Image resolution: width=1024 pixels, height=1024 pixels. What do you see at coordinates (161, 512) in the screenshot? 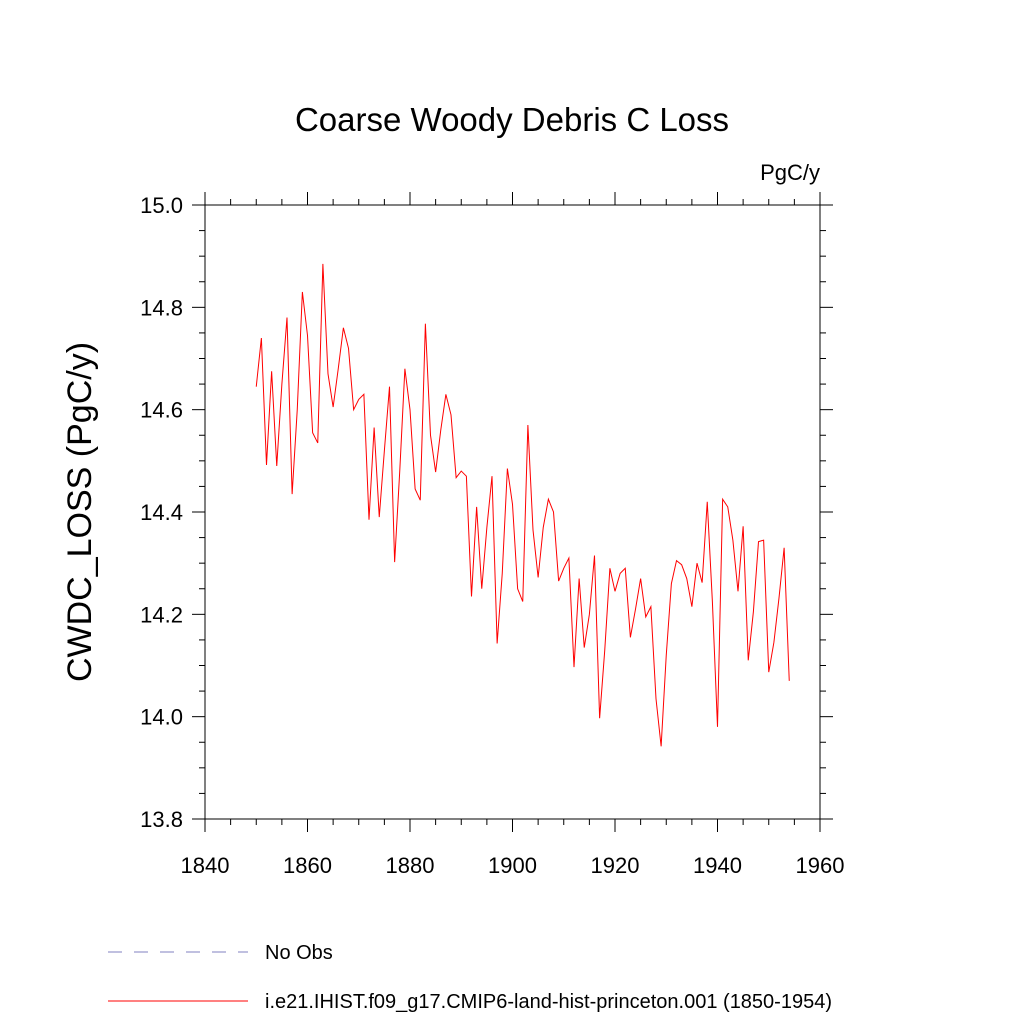
I see `y-tick-label: 14.4` at bounding box center [161, 512].